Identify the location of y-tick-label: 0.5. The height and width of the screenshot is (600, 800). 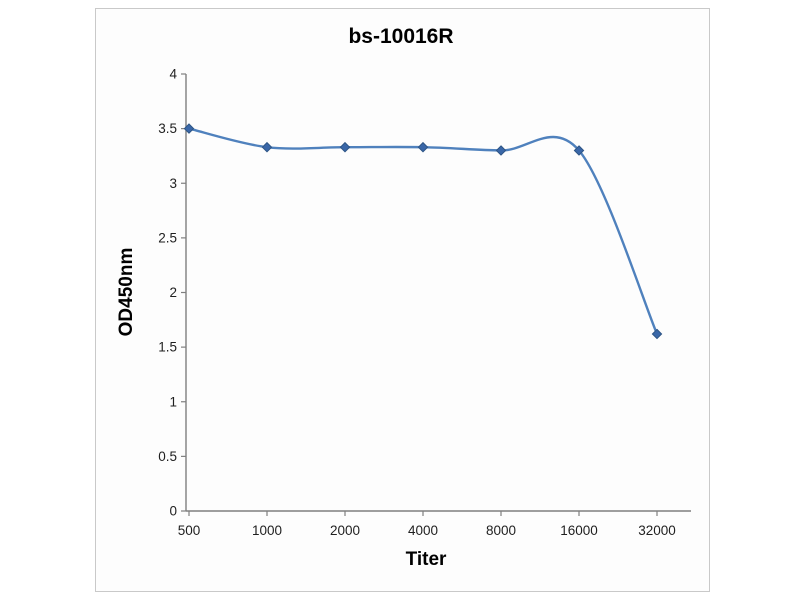
(167, 456).